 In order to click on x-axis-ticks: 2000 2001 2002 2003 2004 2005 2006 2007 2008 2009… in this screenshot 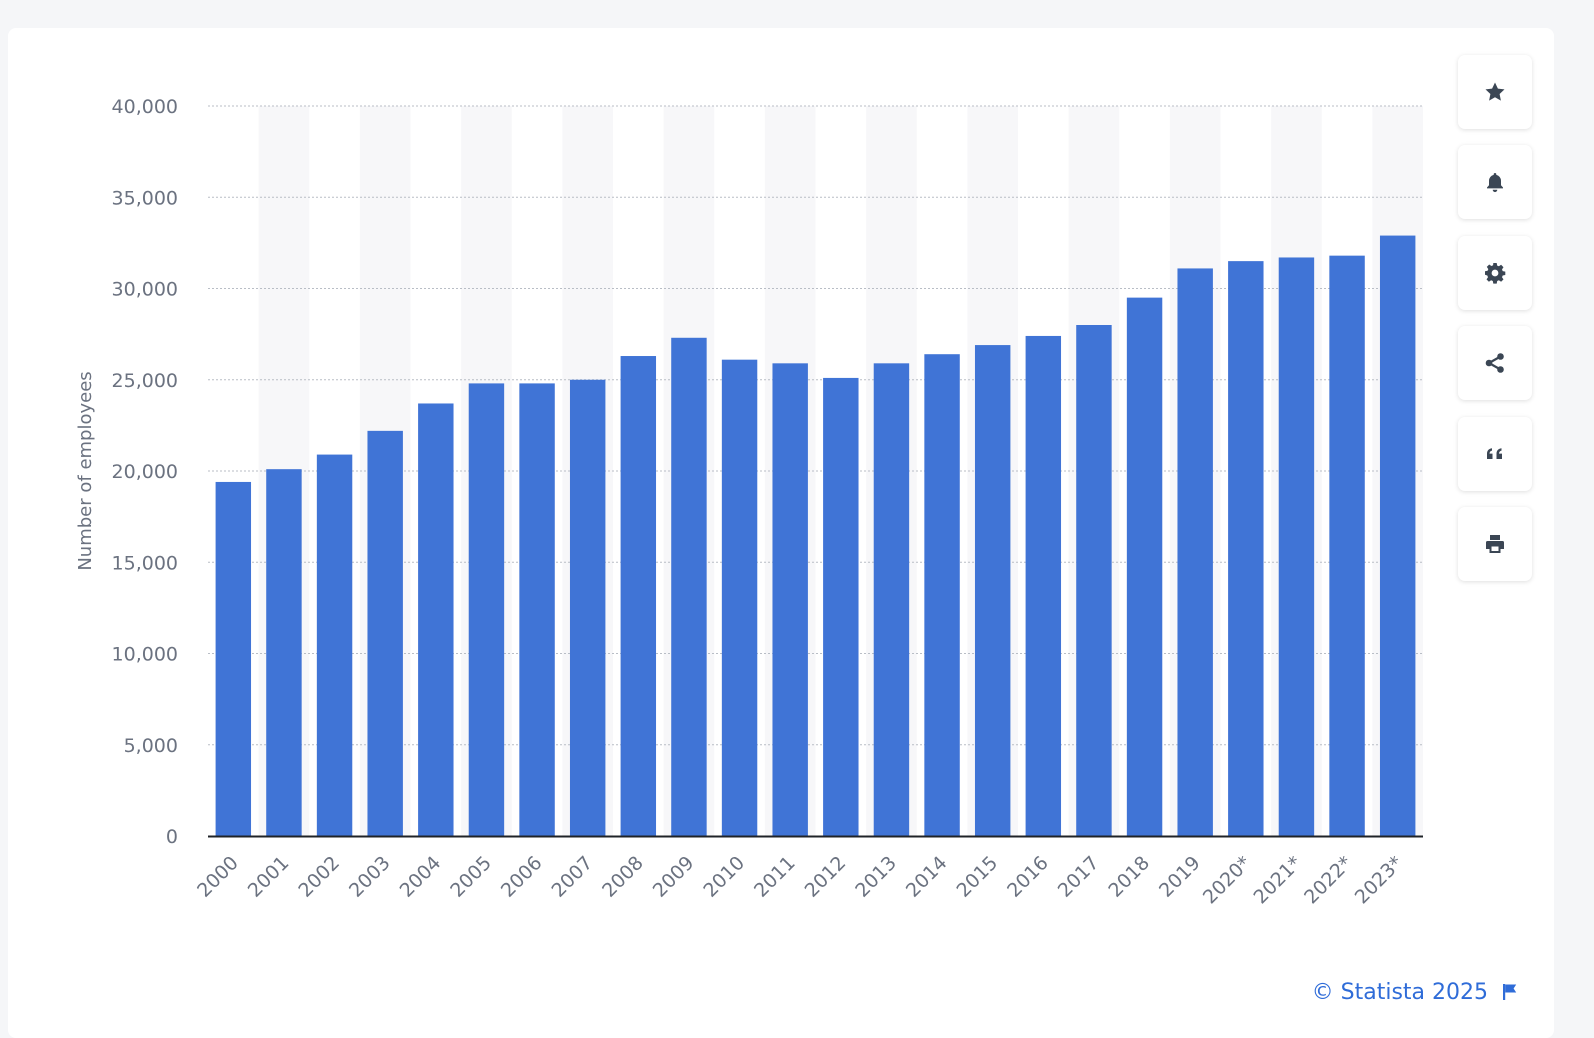, I will do `click(800, 880)`.